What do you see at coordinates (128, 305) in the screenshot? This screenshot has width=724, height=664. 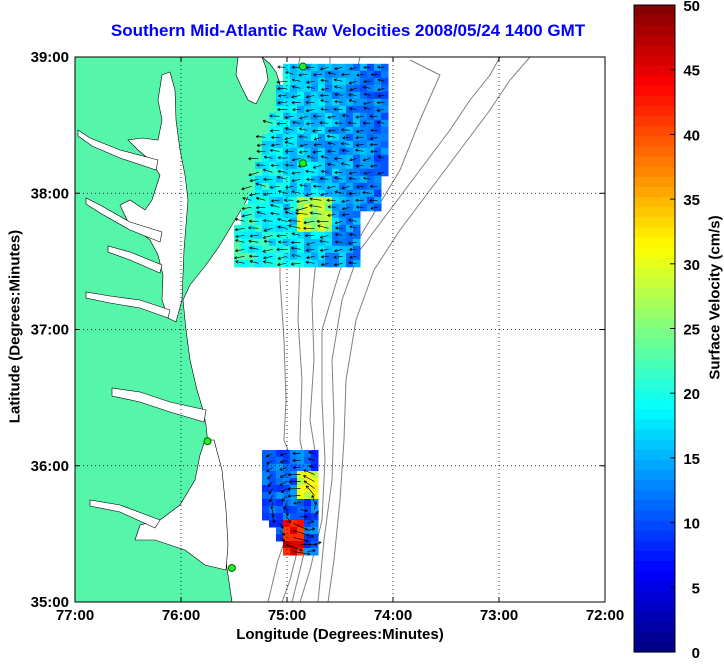 I see `james-river` at bounding box center [128, 305].